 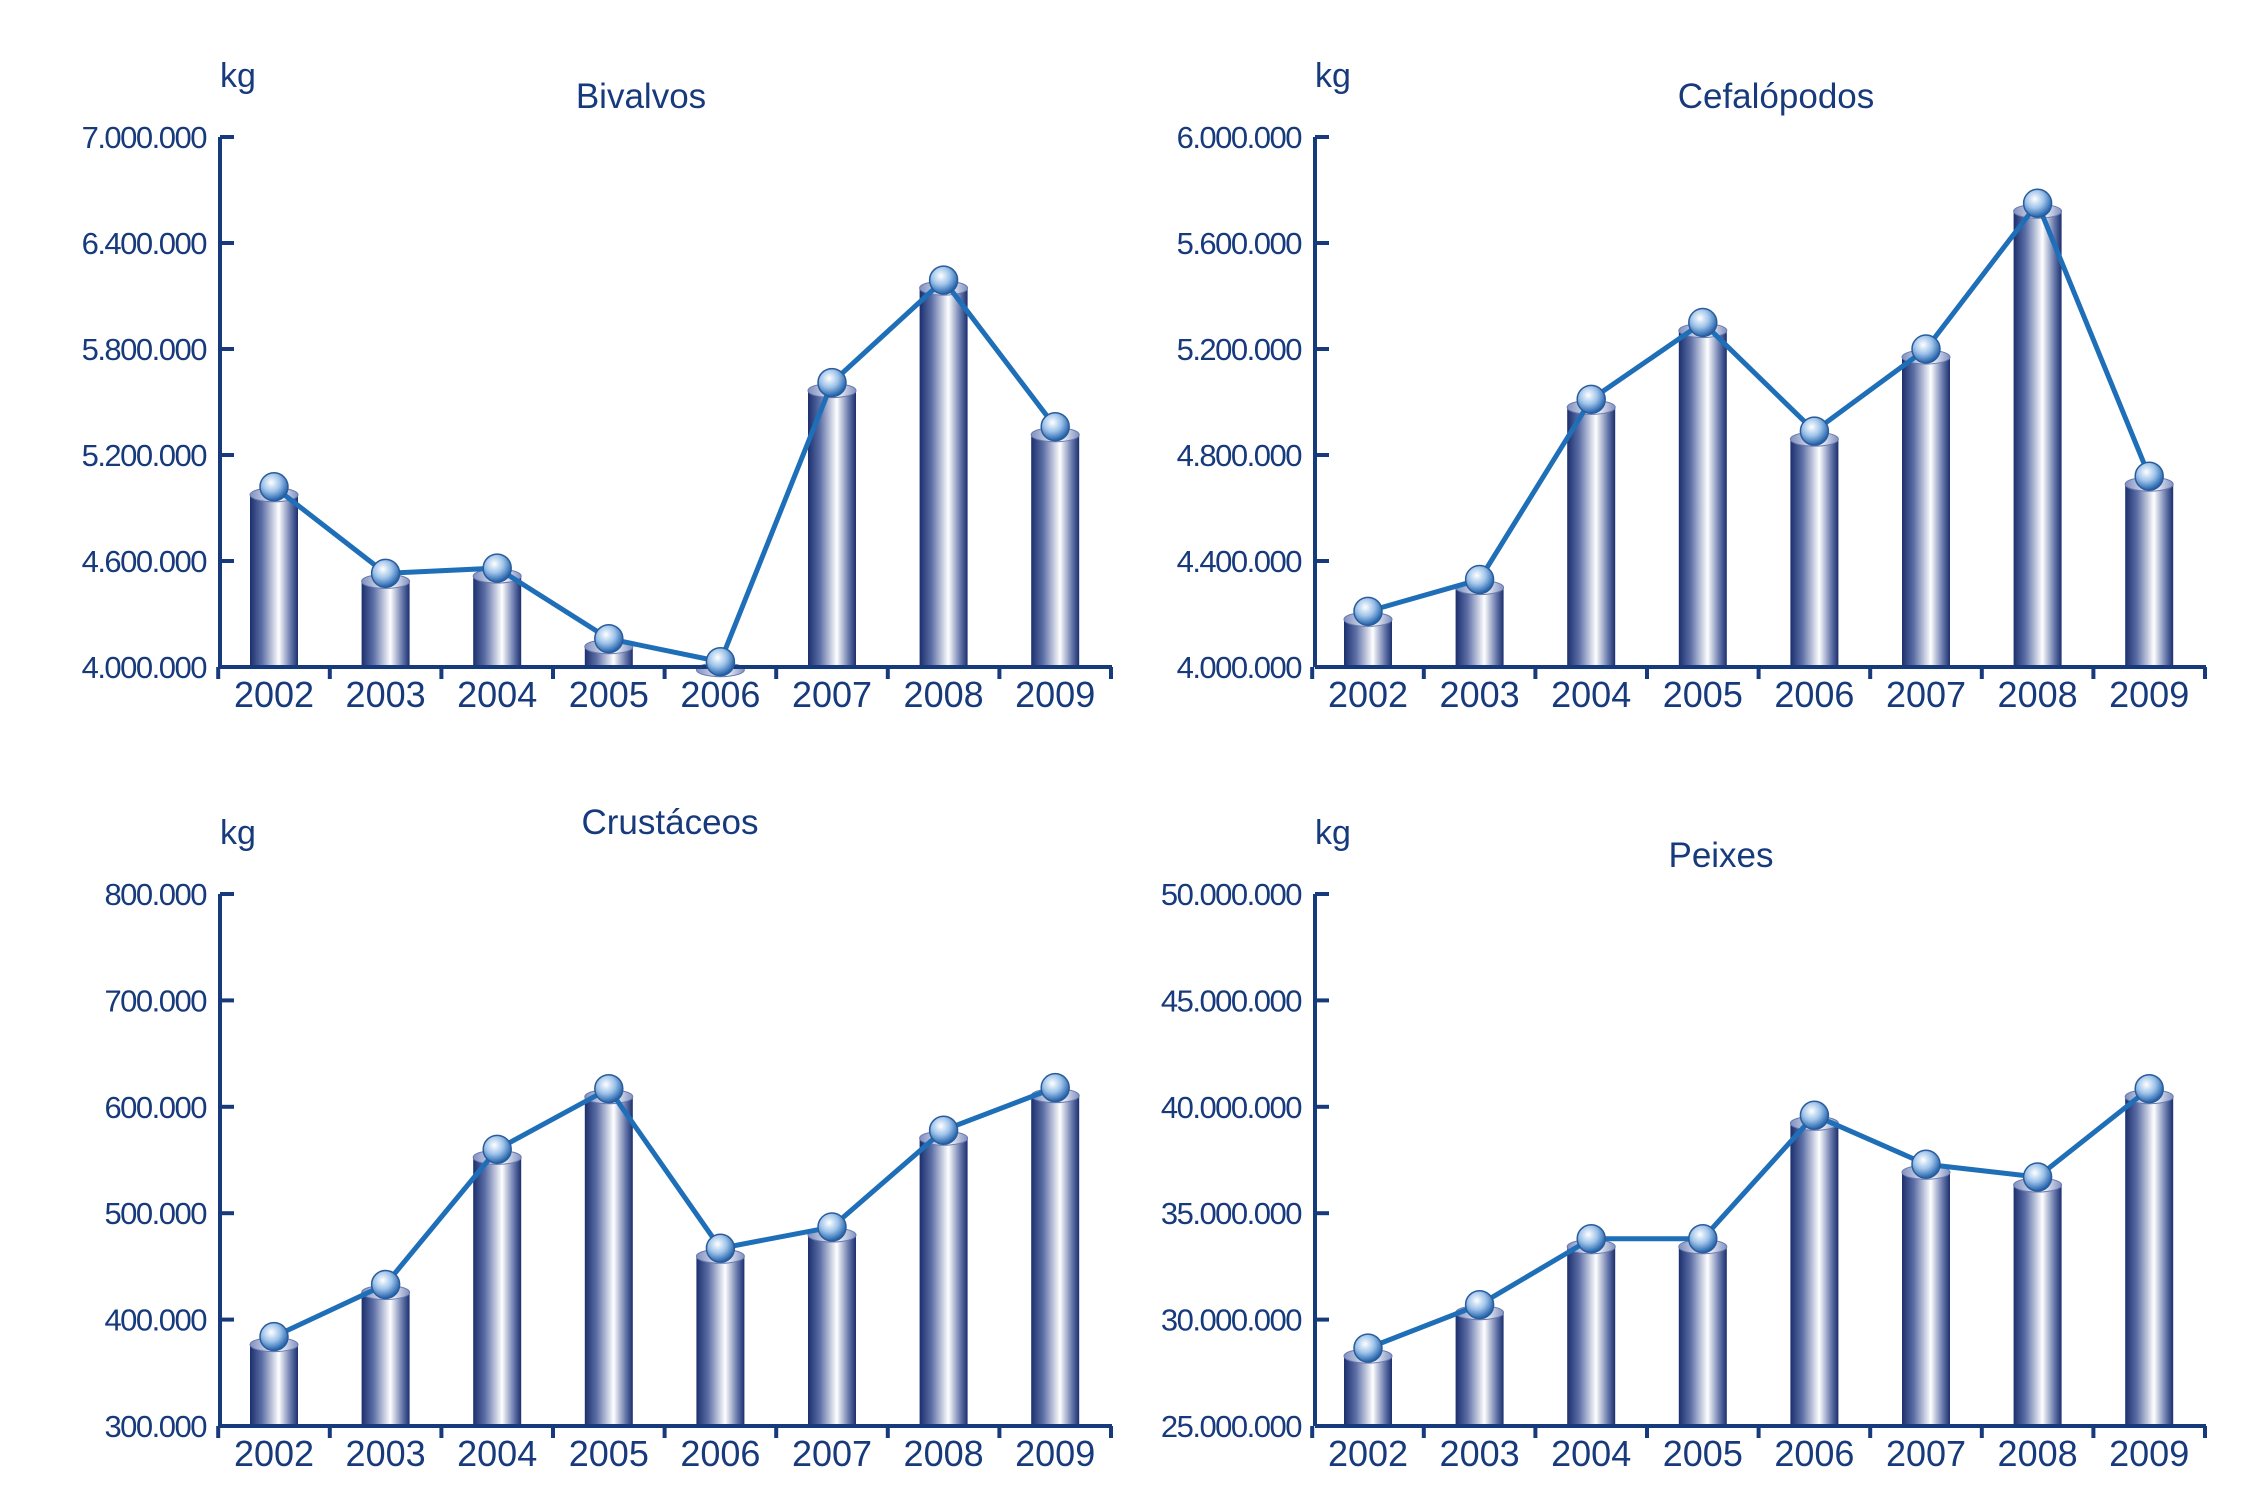 I want to click on y-tick-label: 5.800.000, so click(x=145, y=349).